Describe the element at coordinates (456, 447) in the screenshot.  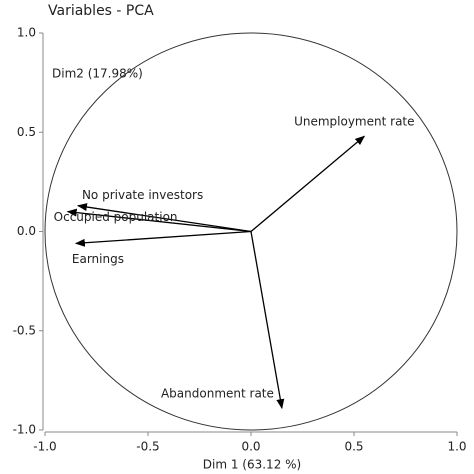
I see `x-tick-label: 1.0` at that location.